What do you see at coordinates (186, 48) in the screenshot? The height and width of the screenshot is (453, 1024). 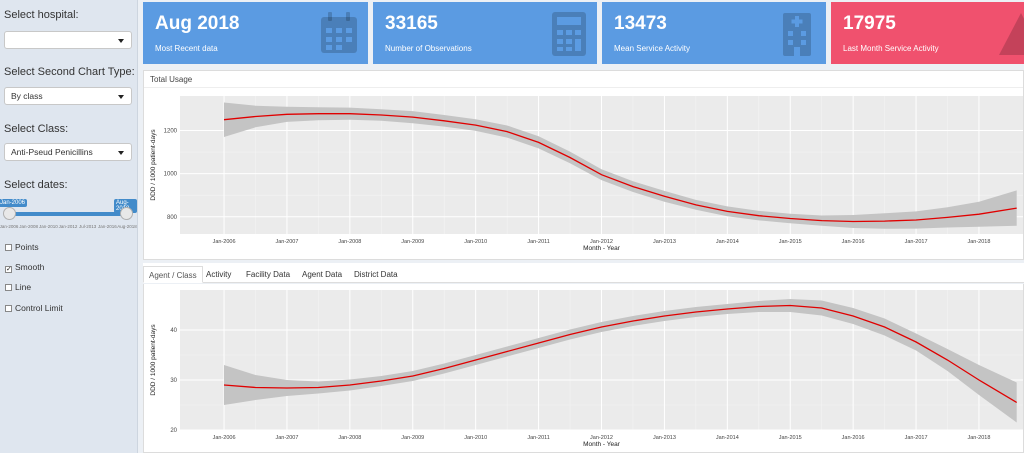 I see `value-box-caption: Most Recent data` at bounding box center [186, 48].